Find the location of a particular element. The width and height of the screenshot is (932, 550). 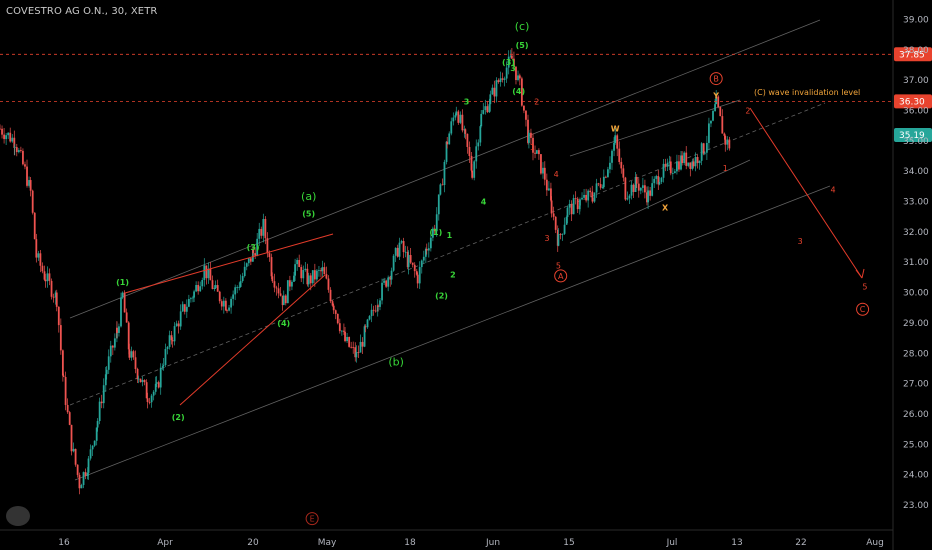

wave-label: W is located at coordinates (615, 129).